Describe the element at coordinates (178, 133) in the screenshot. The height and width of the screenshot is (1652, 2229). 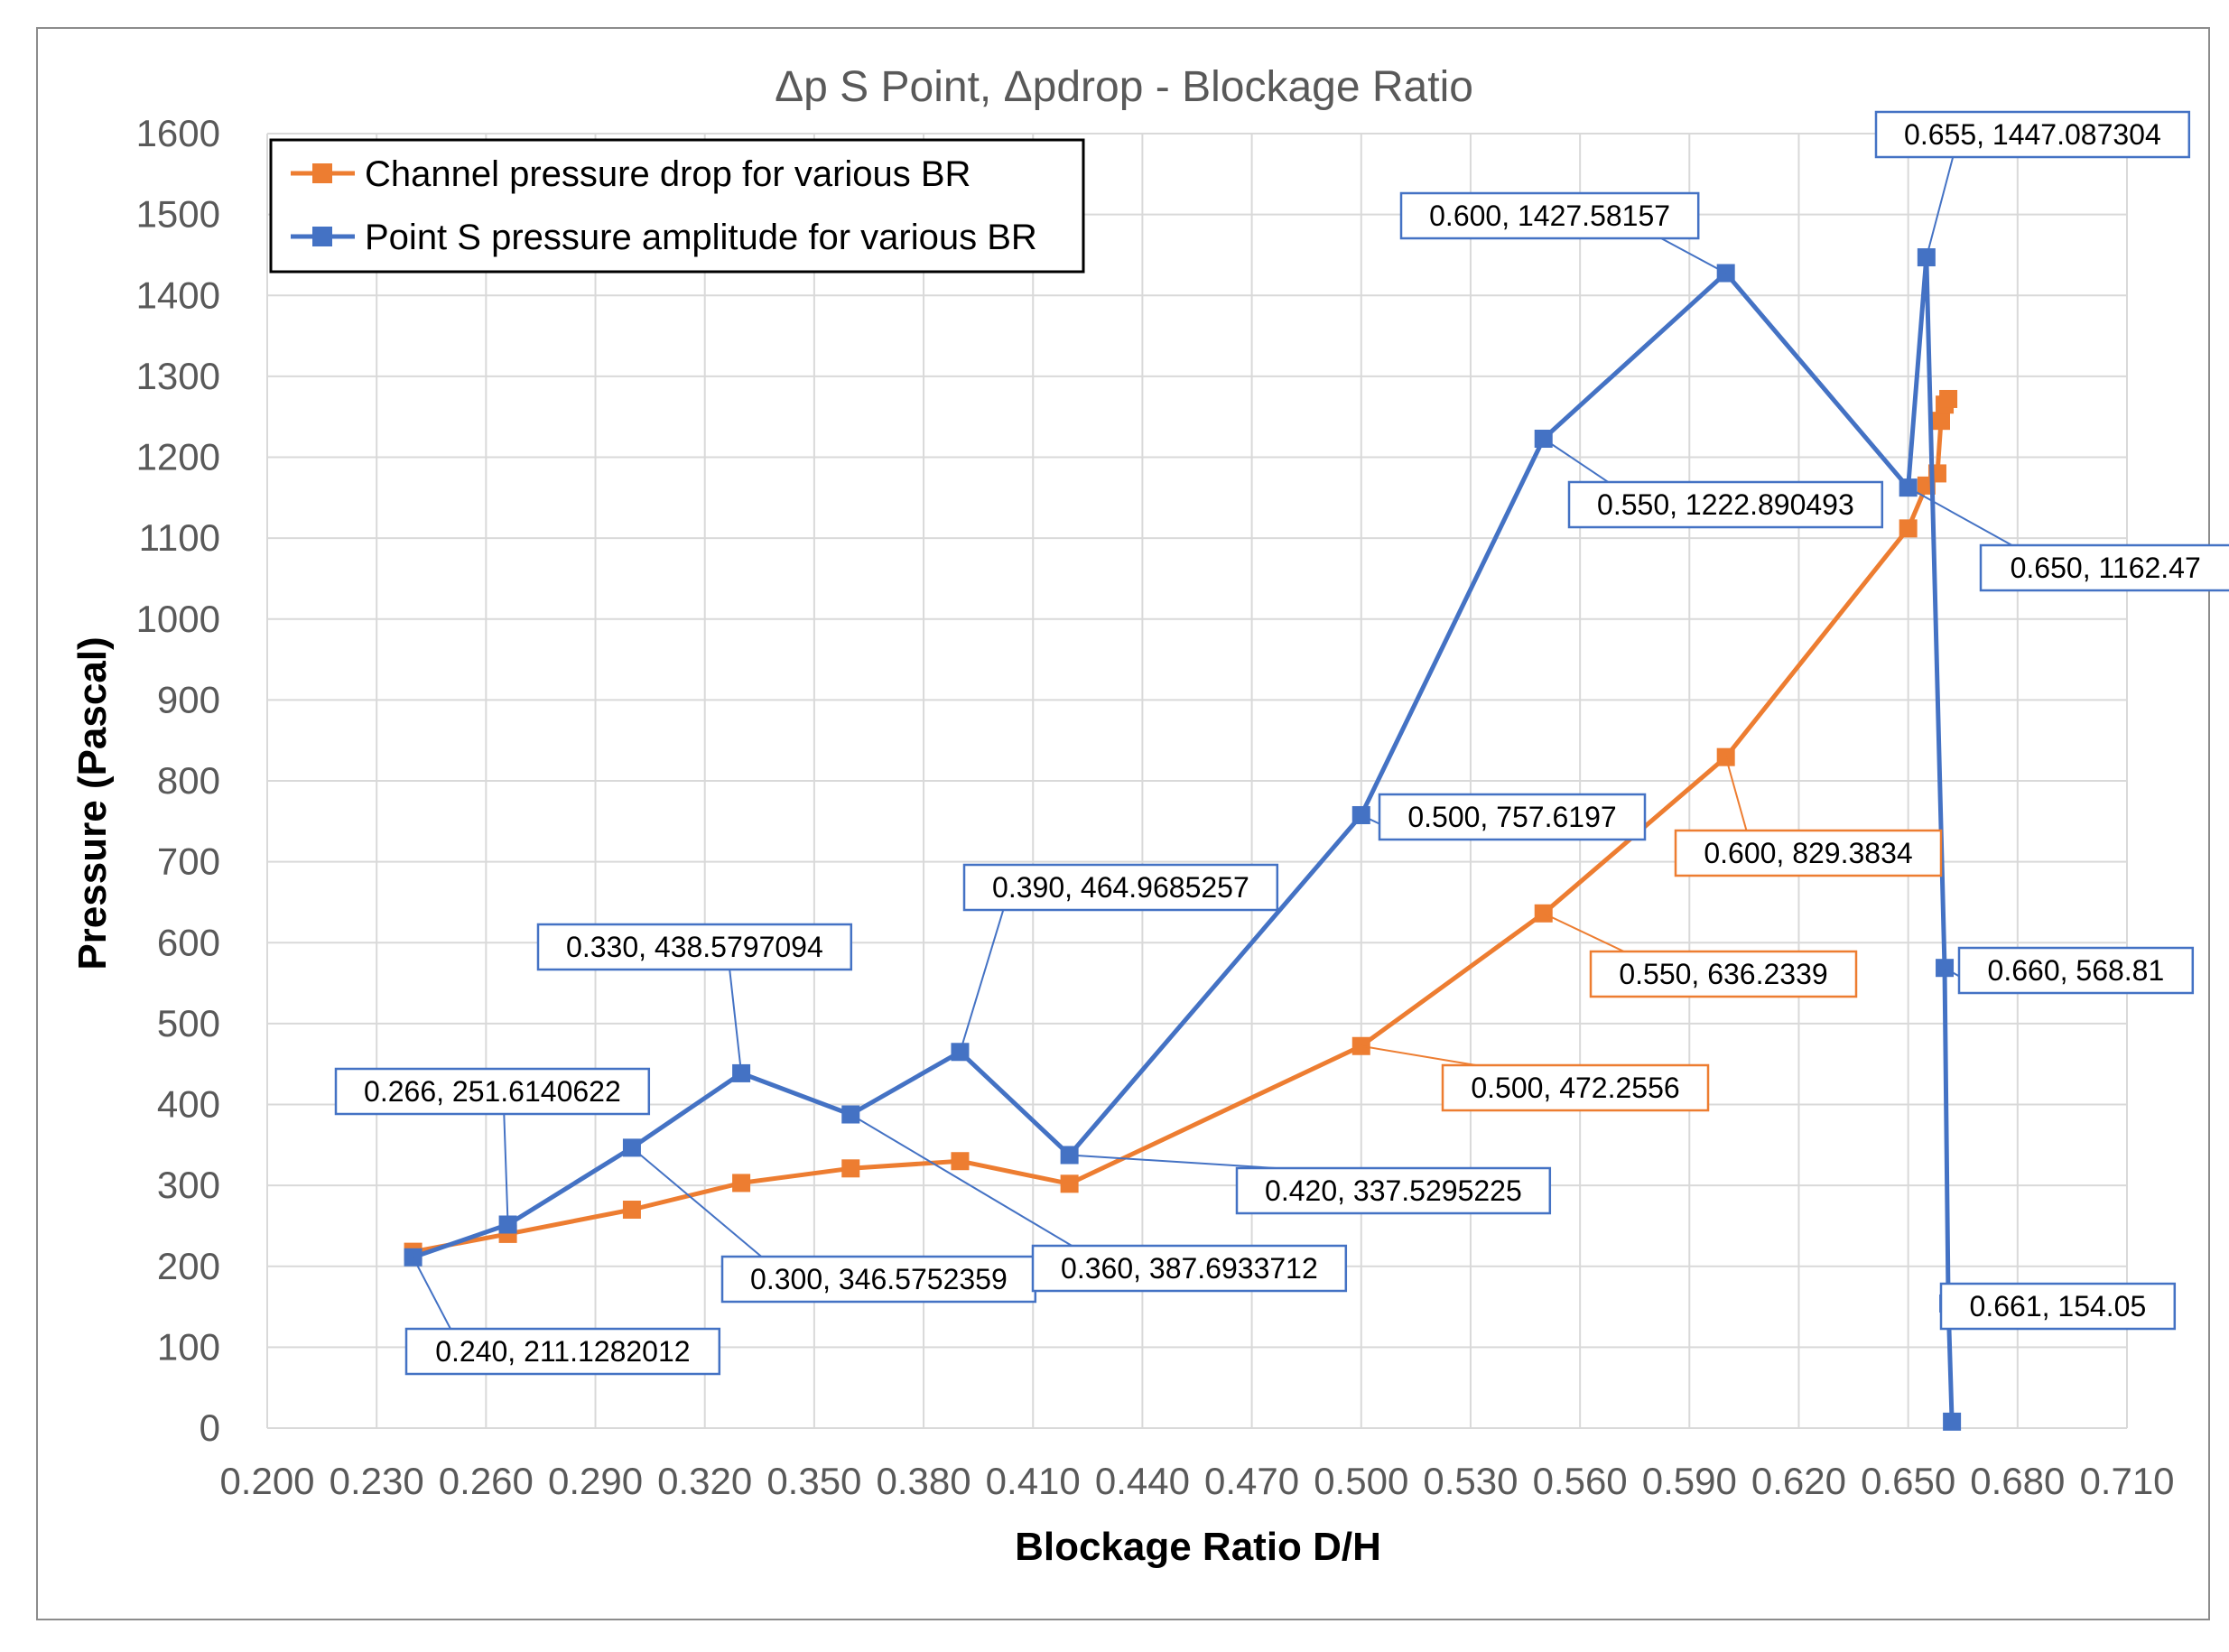
I see `y-tick-label: 1600` at that location.